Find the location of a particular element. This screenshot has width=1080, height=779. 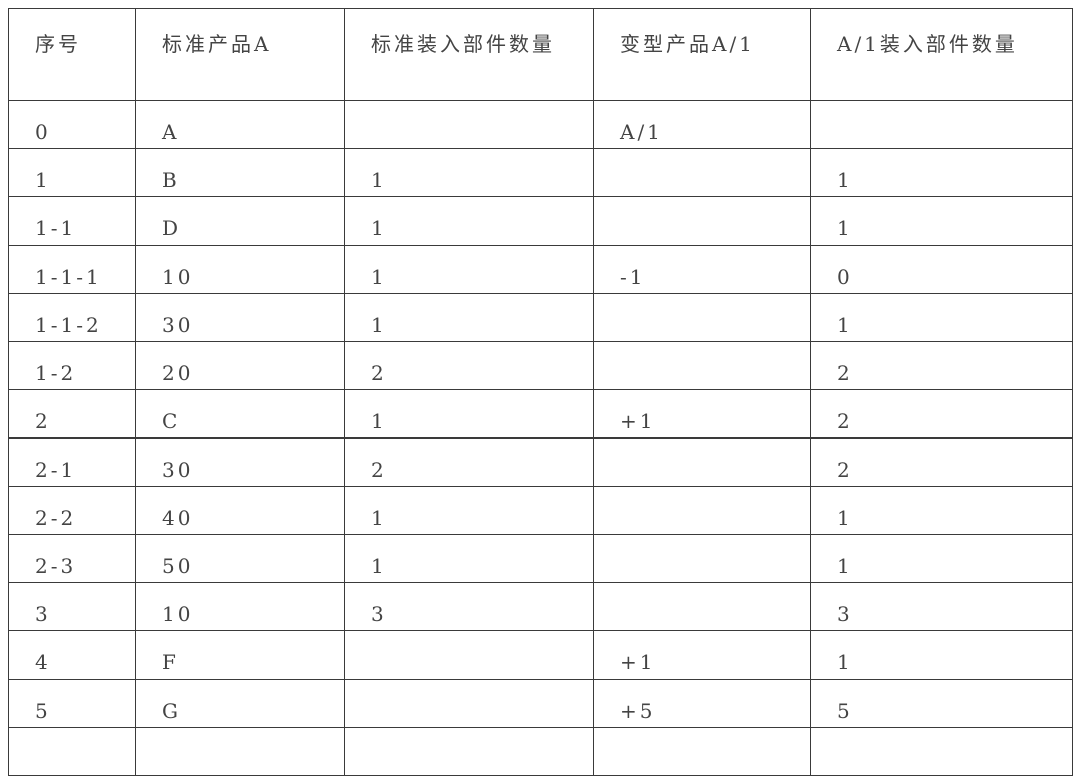

table-cell: F is located at coordinates (240, 655).